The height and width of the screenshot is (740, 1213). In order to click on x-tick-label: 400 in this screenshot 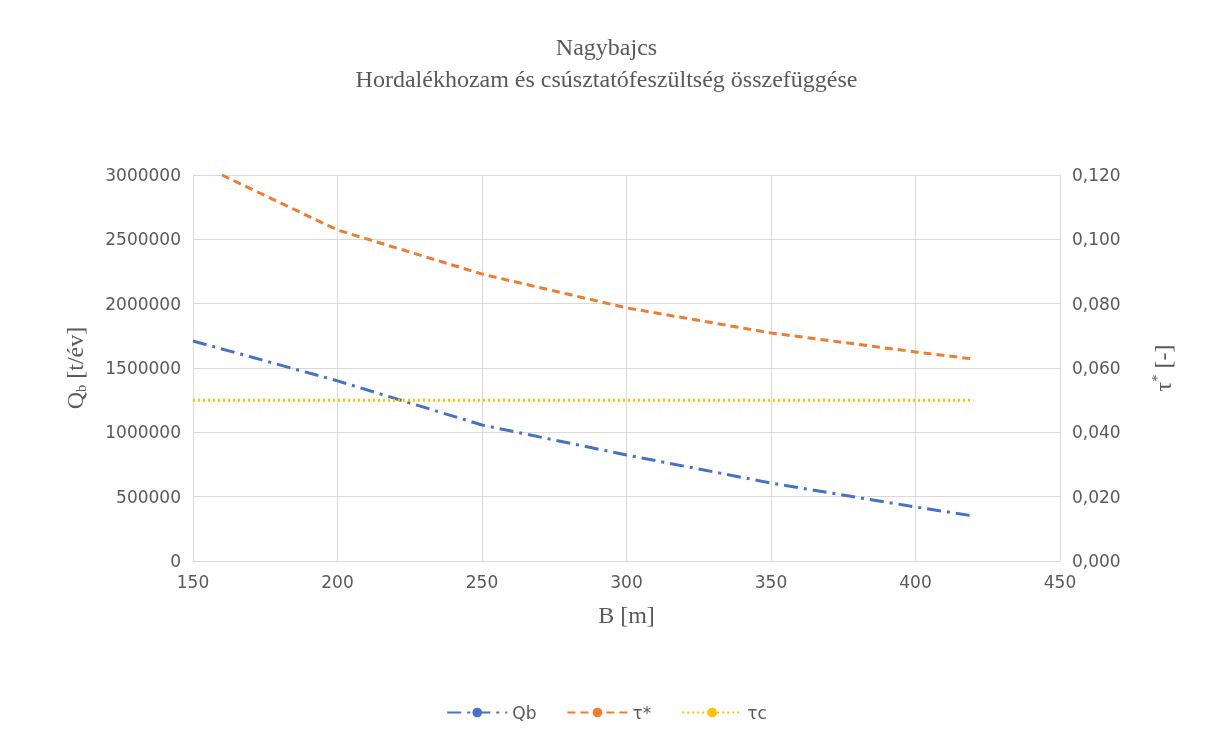, I will do `click(915, 581)`.